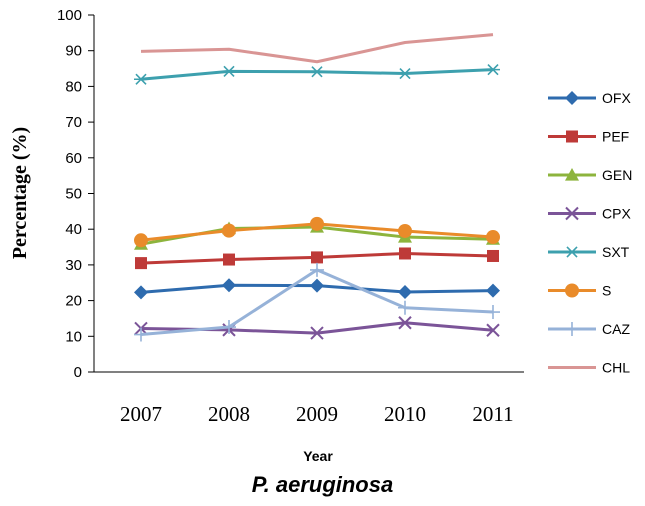  I want to click on x-axis: 2007 2008 2009 2010 2011, so click(309, 398).